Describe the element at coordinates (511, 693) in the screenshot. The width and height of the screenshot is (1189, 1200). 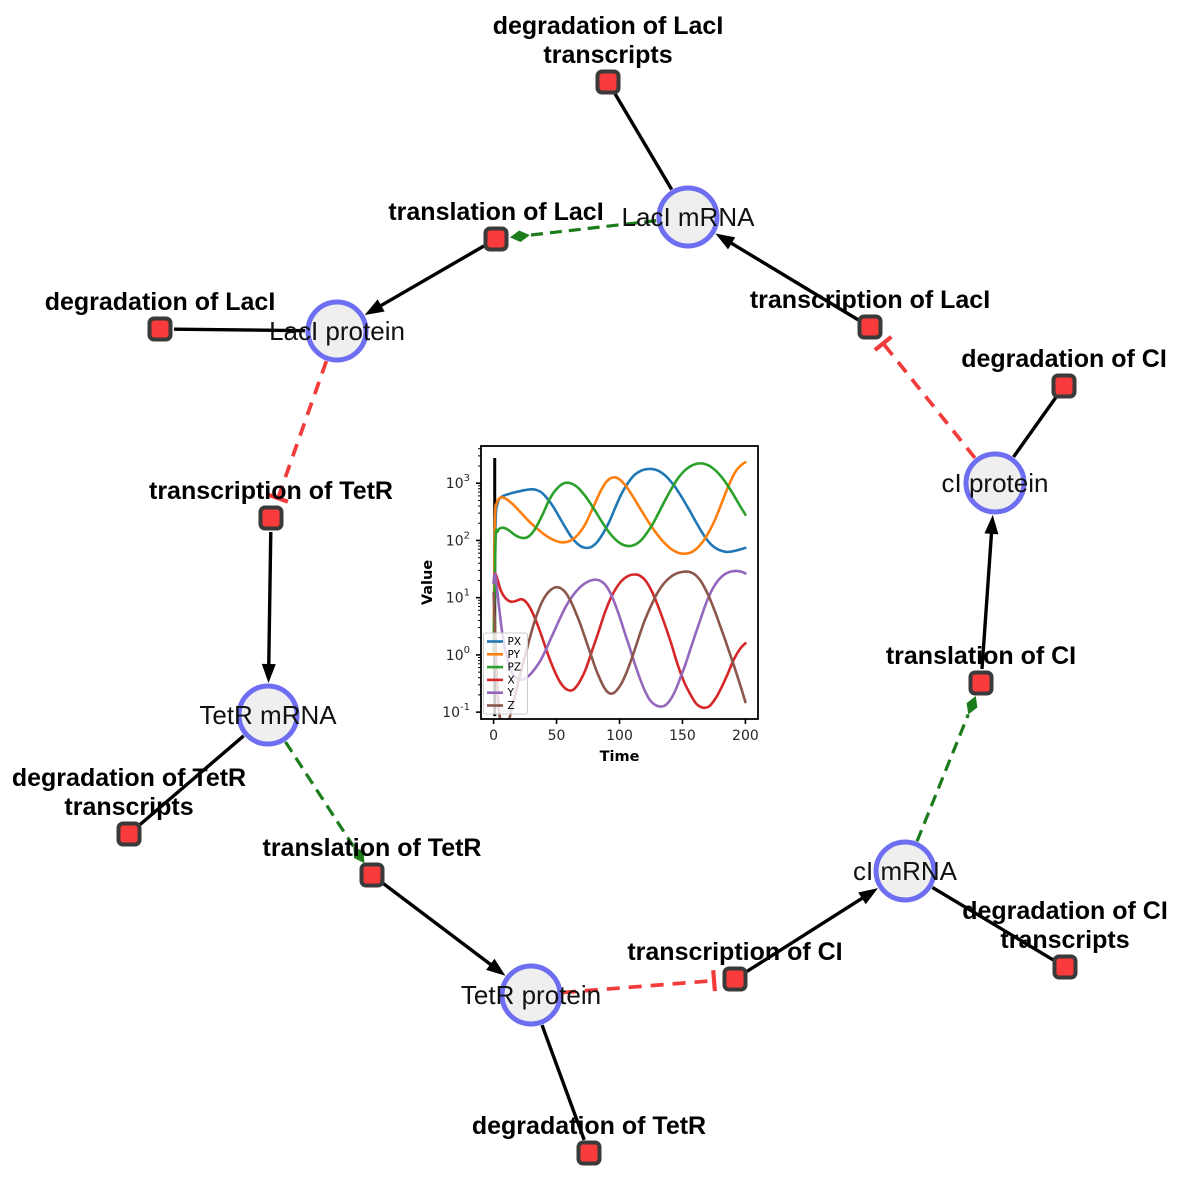
I see `legend-label-Y: Y` at that location.